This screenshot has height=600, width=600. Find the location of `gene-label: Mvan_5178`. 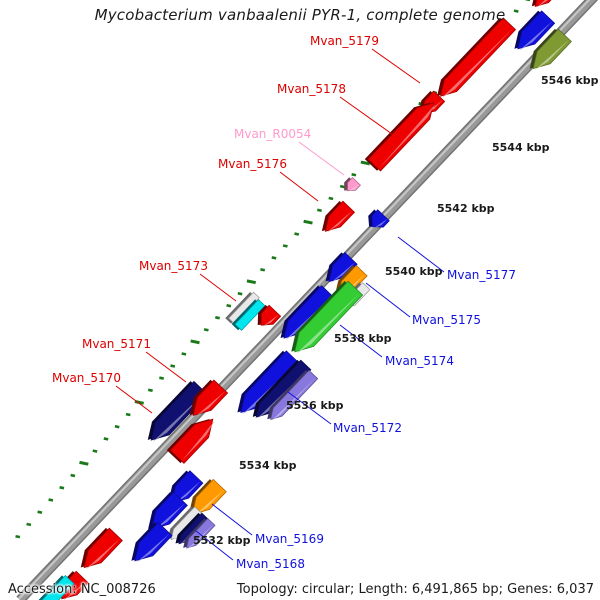

gene-label: Mvan_5178 is located at coordinates (311, 89).